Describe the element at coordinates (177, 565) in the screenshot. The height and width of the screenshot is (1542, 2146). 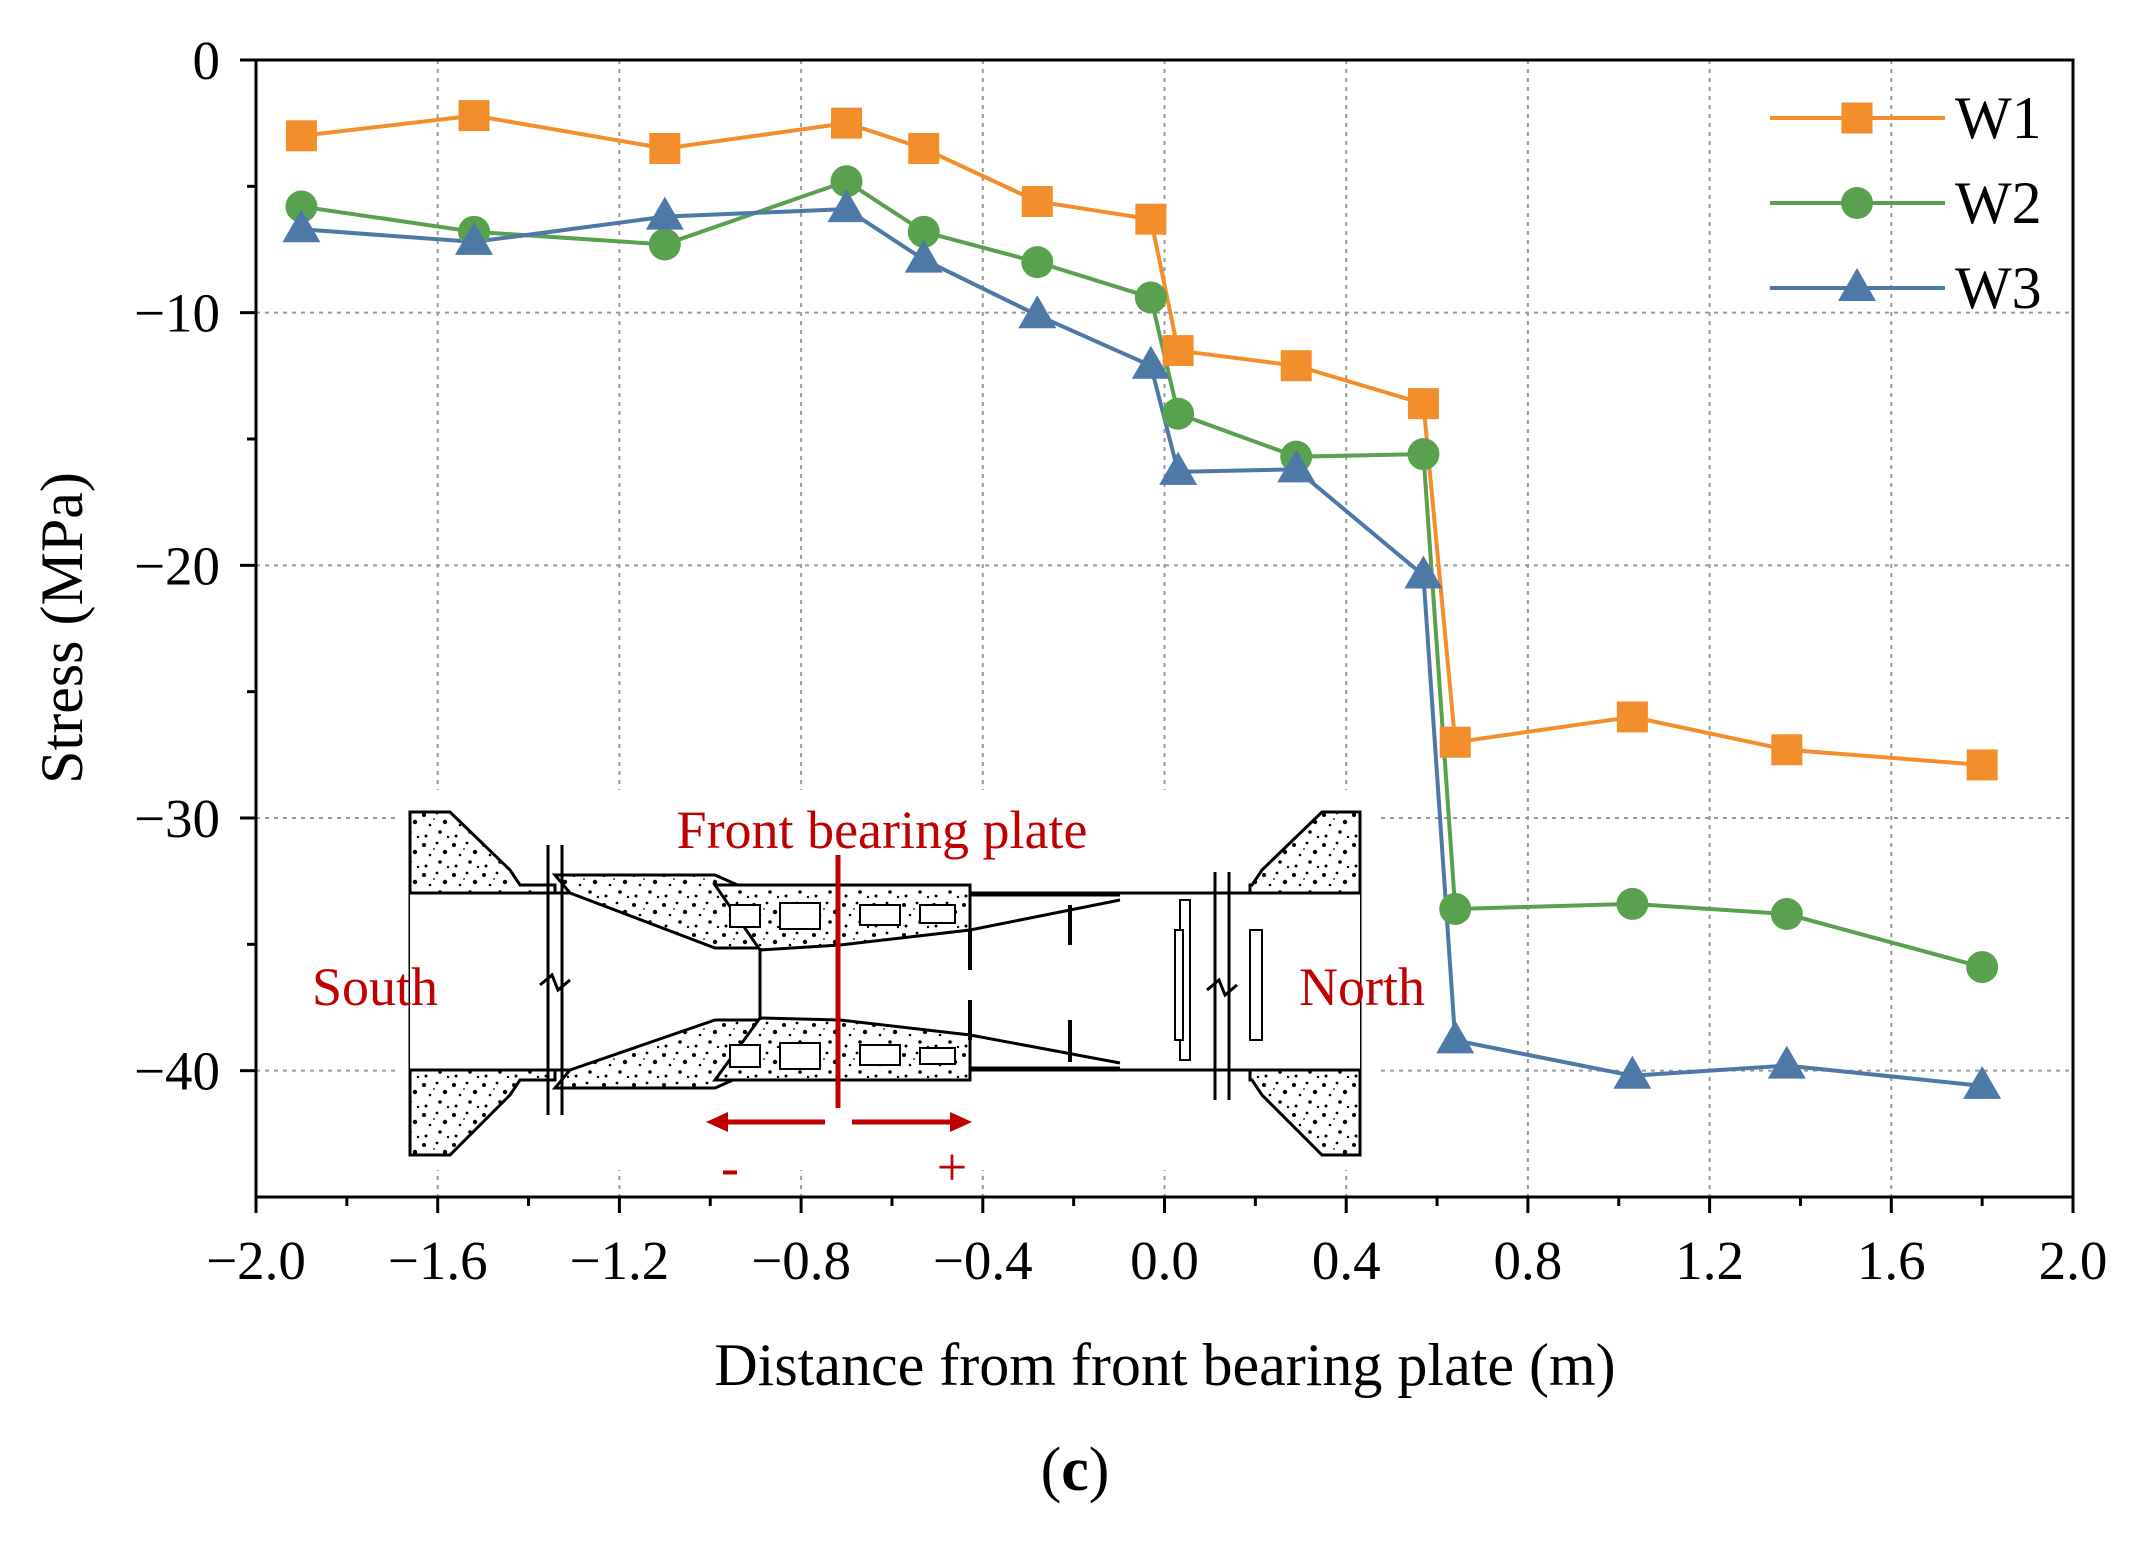
I see `y-tick-label: −20` at that location.